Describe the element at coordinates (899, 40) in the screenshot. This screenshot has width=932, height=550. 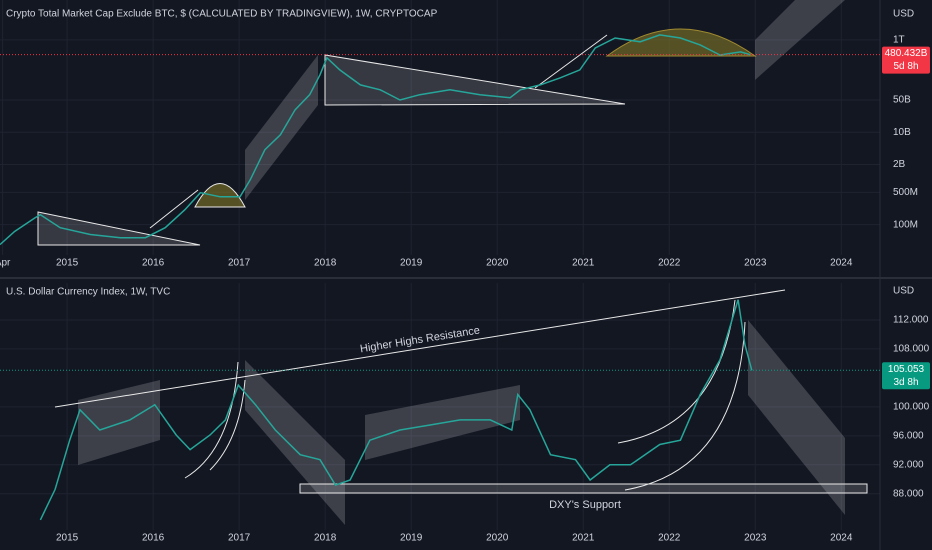
I see `y-tick-label: 1T` at that location.